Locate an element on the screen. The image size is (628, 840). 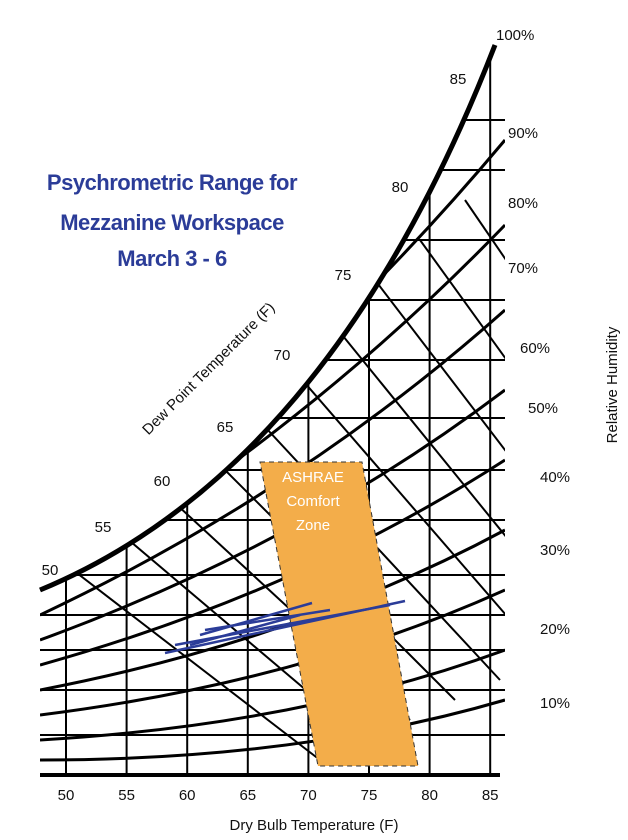
x-tick-label: 85 is located at coordinates (490, 795).